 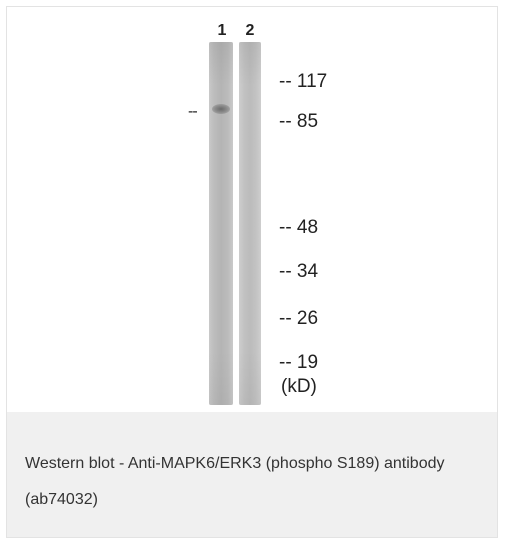 I want to click on mw-marker-117: -- 117, so click(x=303, y=81).